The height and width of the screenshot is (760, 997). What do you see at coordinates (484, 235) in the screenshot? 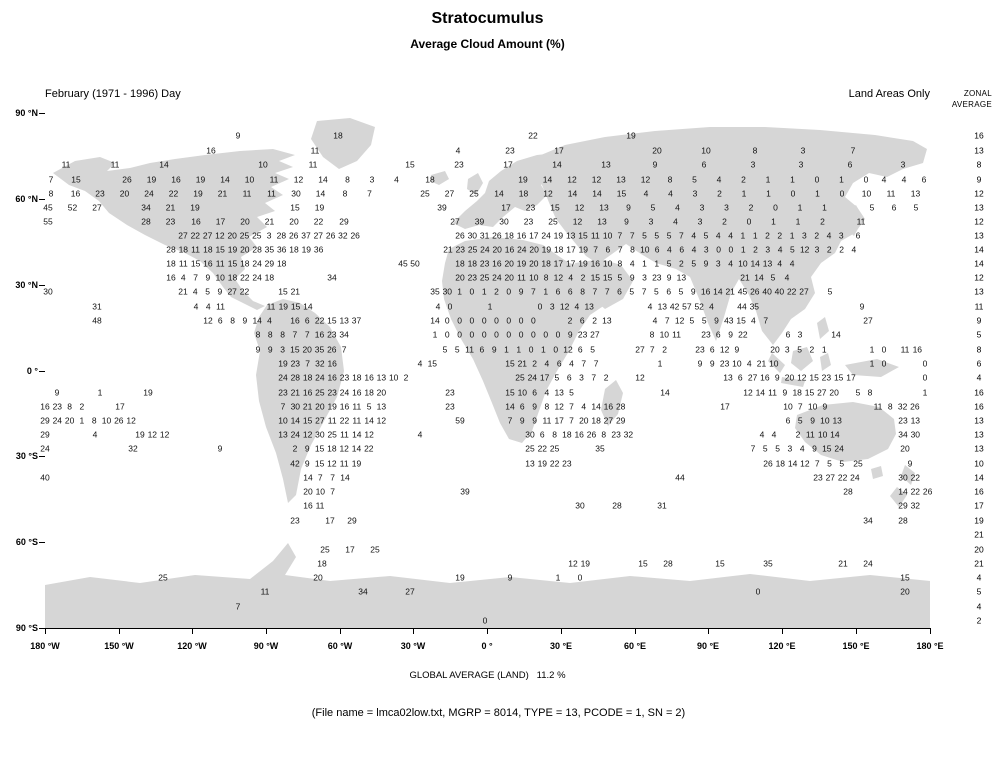
I see `grid-value: 31` at bounding box center [484, 235].